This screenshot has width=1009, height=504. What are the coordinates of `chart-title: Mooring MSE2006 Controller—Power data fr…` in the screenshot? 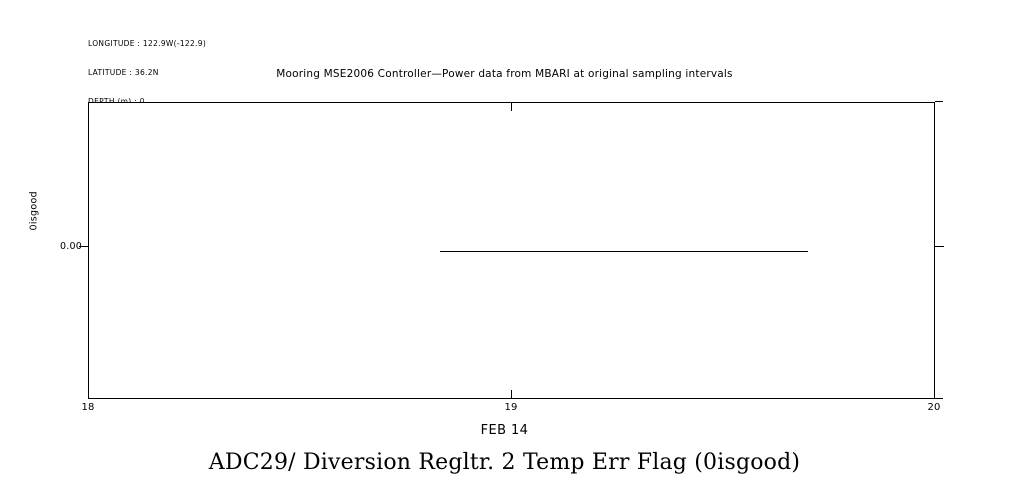 It's located at (504, 74).